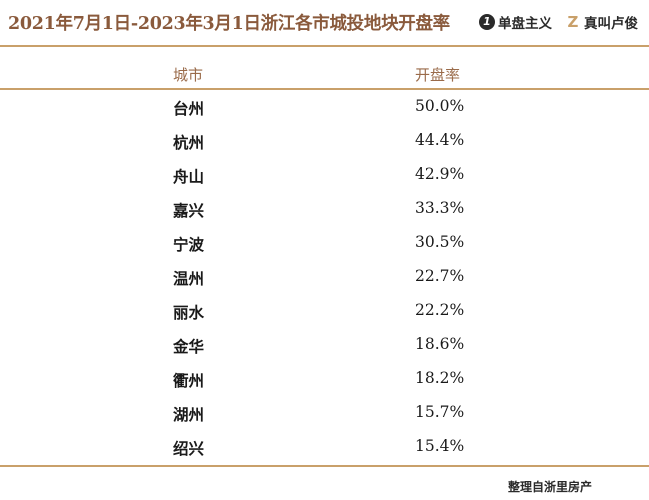 This screenshot has height=500, width=649. I want to click on rate-cell: 42.9%, so click(440, 174).